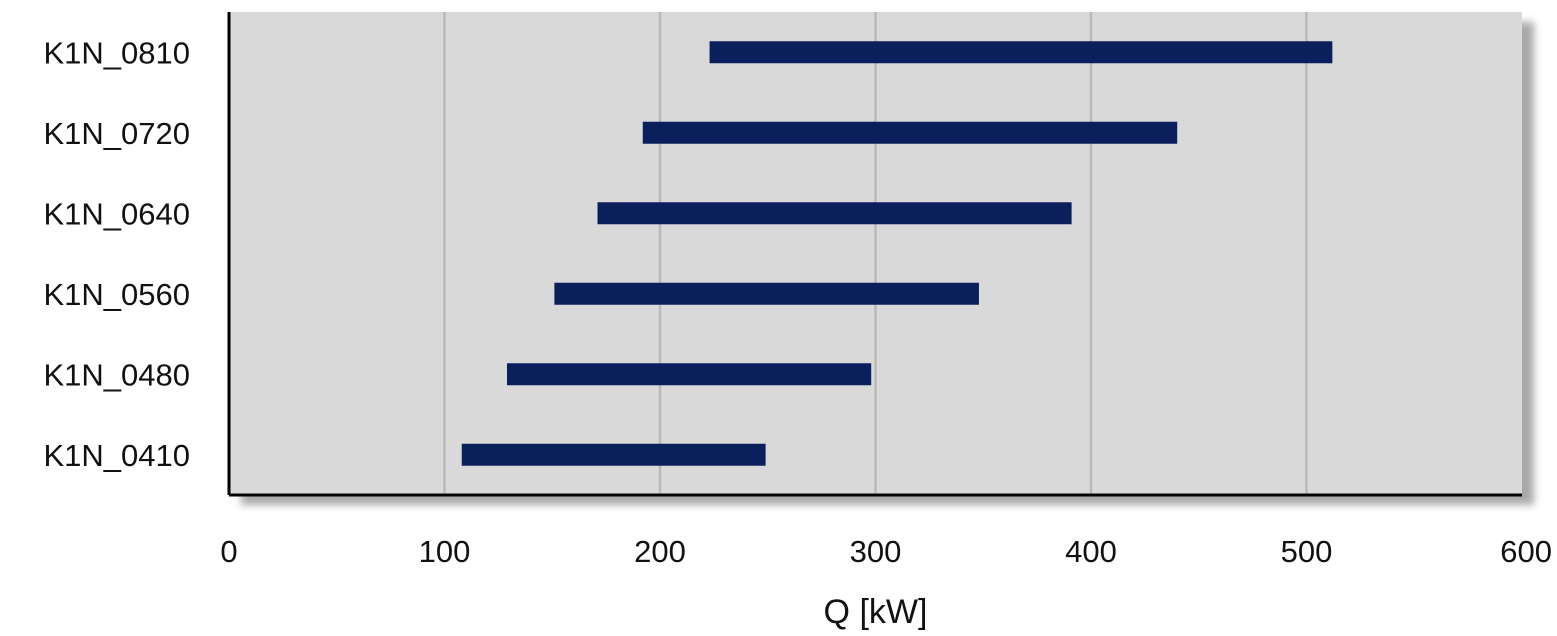 Image resolution: width=1557 pixels, height=636 pixels. What do you see at coordinates (116, 133) in the screenshot?
I see `y-tick-label: K1N_0720` at bounding box center [116, 133].